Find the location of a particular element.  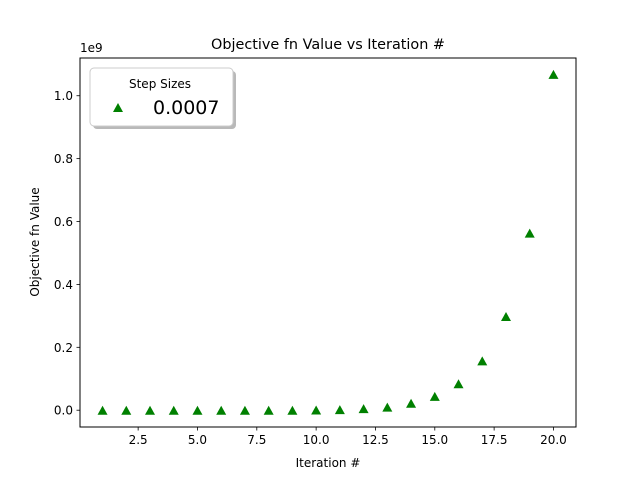

legend-entry-label: 0.0007 is located at coordinates (186, 108).